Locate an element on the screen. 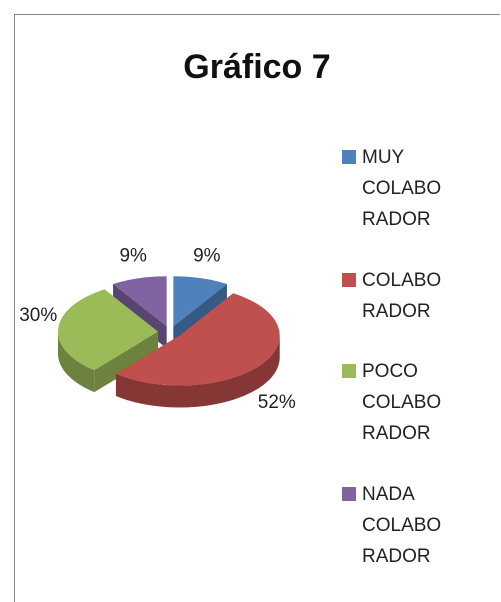  legend-entry: MUY COLABORADOR is located at coordinates (417, 188).